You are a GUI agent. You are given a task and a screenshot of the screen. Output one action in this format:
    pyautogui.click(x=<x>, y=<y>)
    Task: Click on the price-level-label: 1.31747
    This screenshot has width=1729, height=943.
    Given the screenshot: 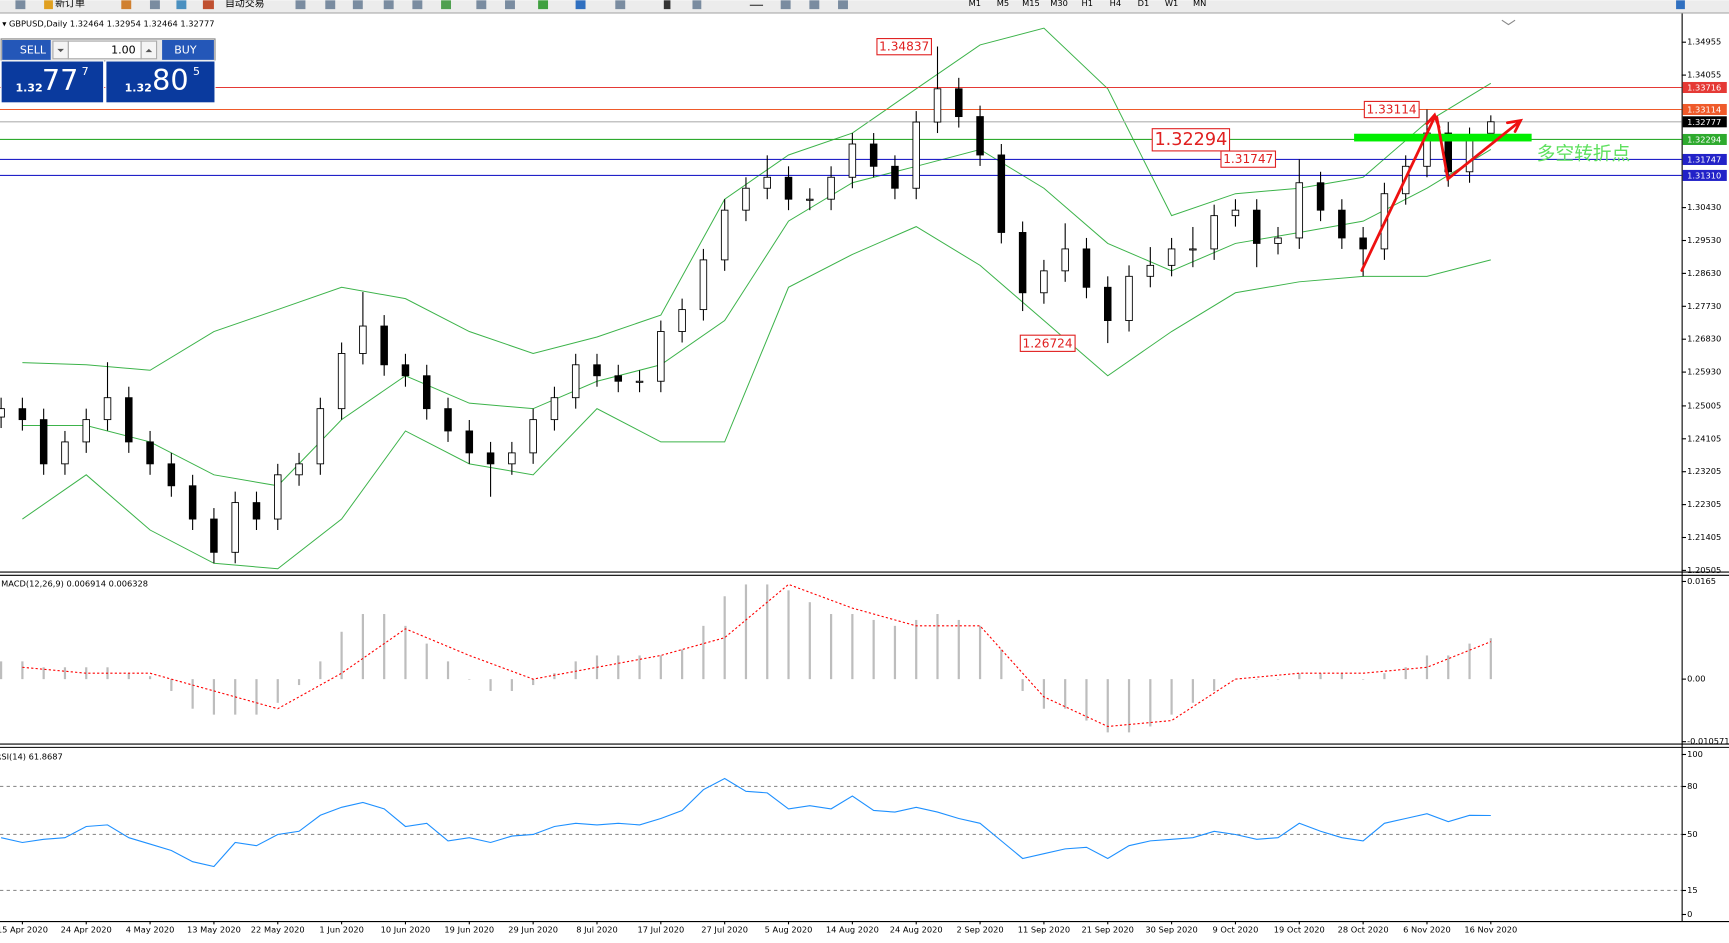 What is the action you would take?
    pyautogui.click(x=1704, y=160)
    